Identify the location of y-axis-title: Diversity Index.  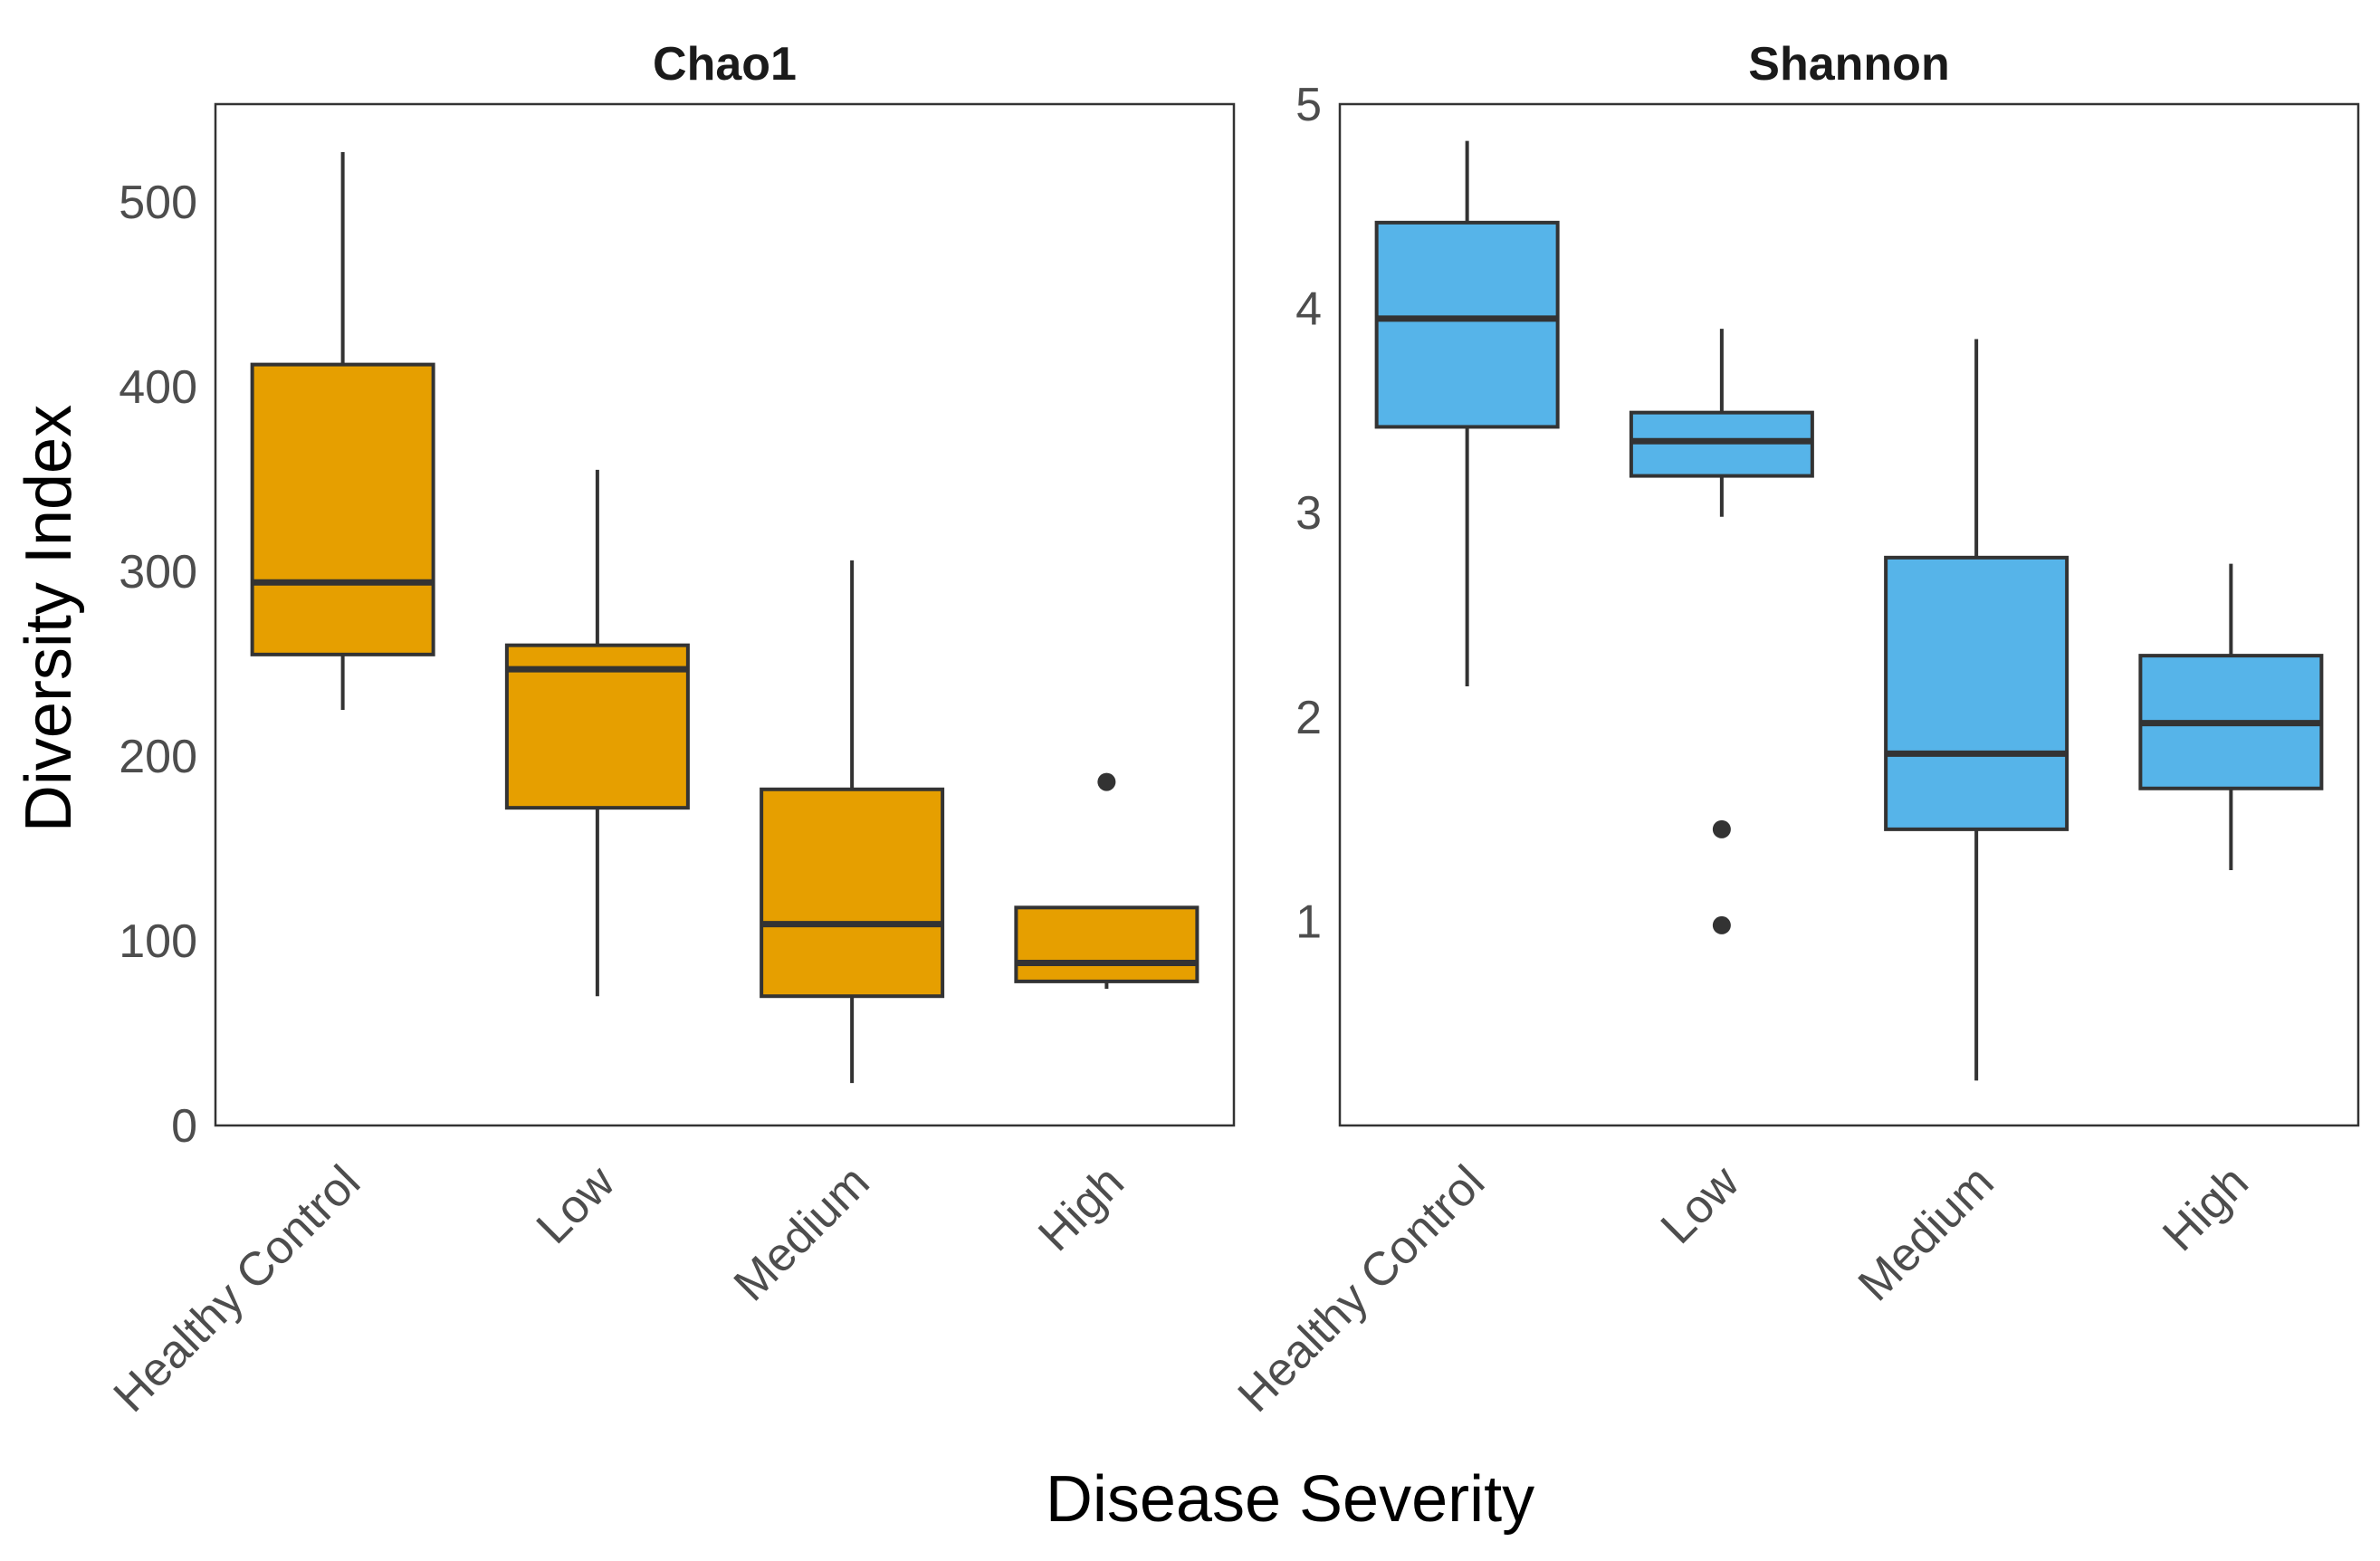
(49, 618).